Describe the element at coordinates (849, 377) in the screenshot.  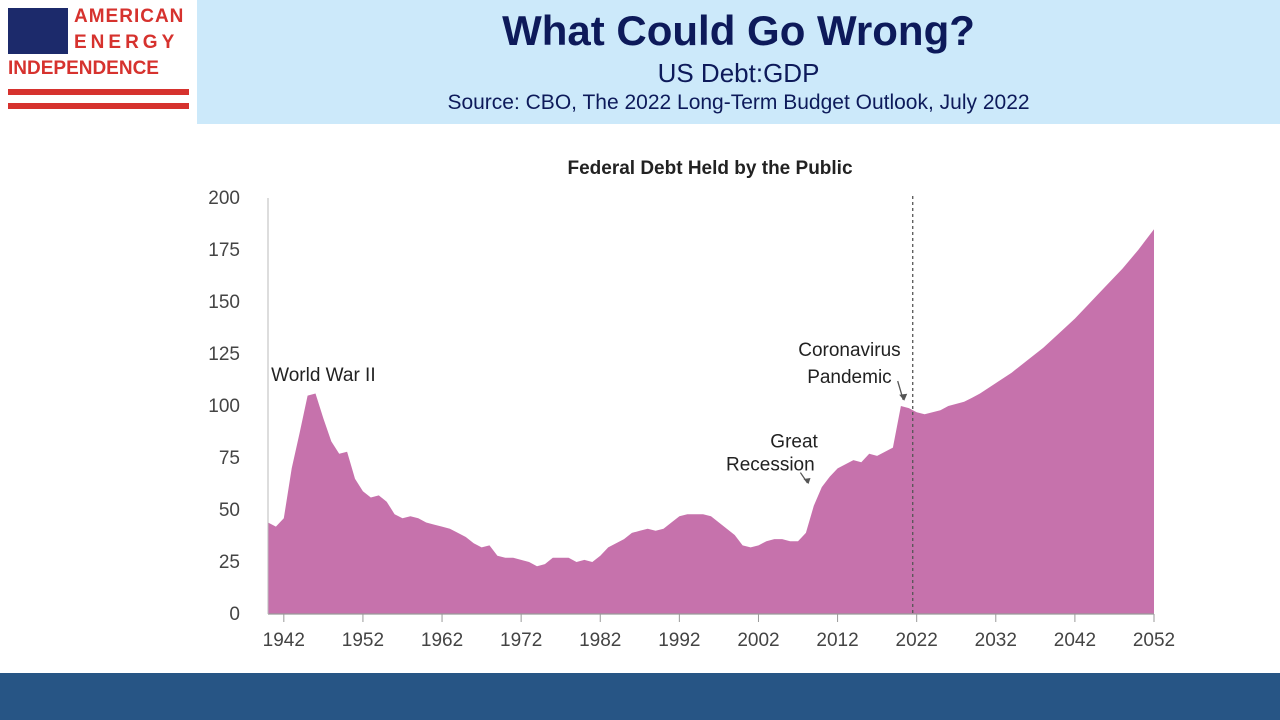
I see `annotation-label: Pandemic` at that location.